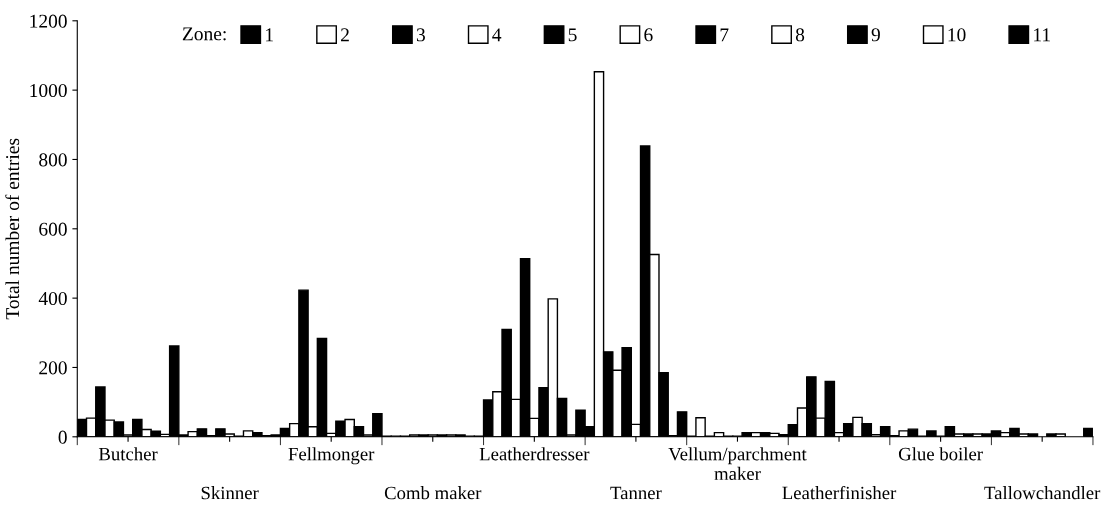  What do you see at coordinates (839, 492) in the screenshot?
I see `x-tick-label: Leatherfinisher` at bounding box center [839, 492].